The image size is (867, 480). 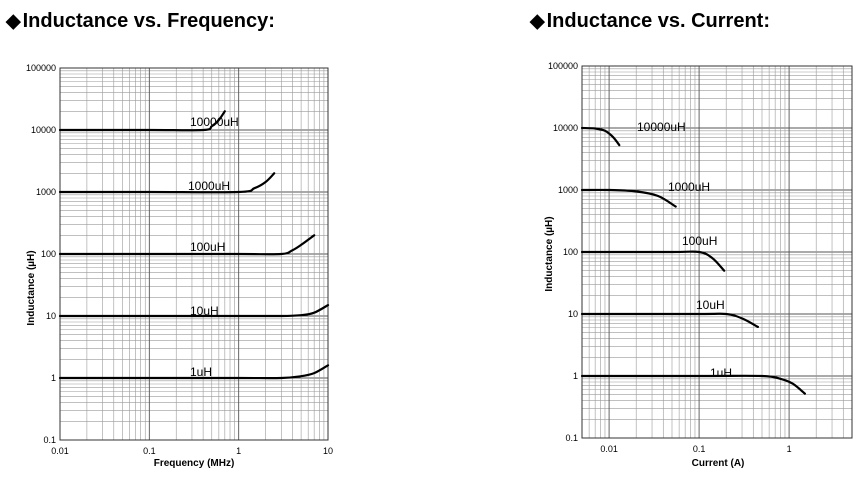 I want to click on chart-title-current-text: Inductance vs. Current:, so click(x=658, y=21).